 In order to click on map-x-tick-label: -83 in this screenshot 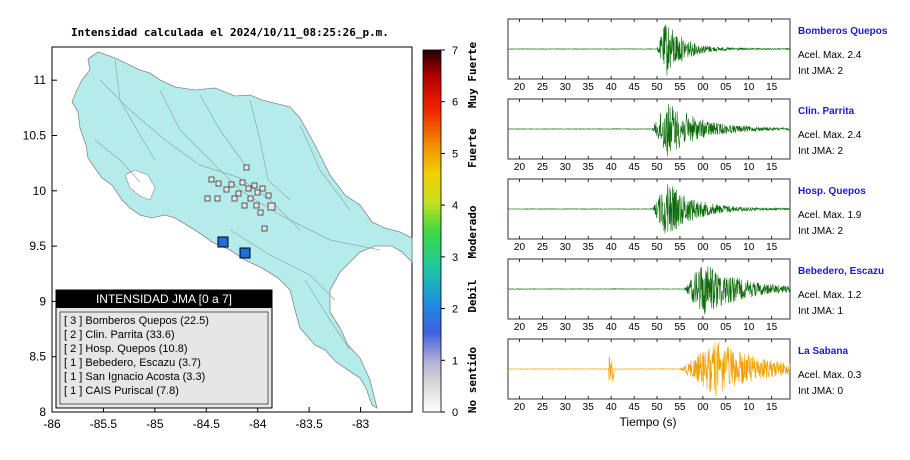, I will do `click(361, 424)`.